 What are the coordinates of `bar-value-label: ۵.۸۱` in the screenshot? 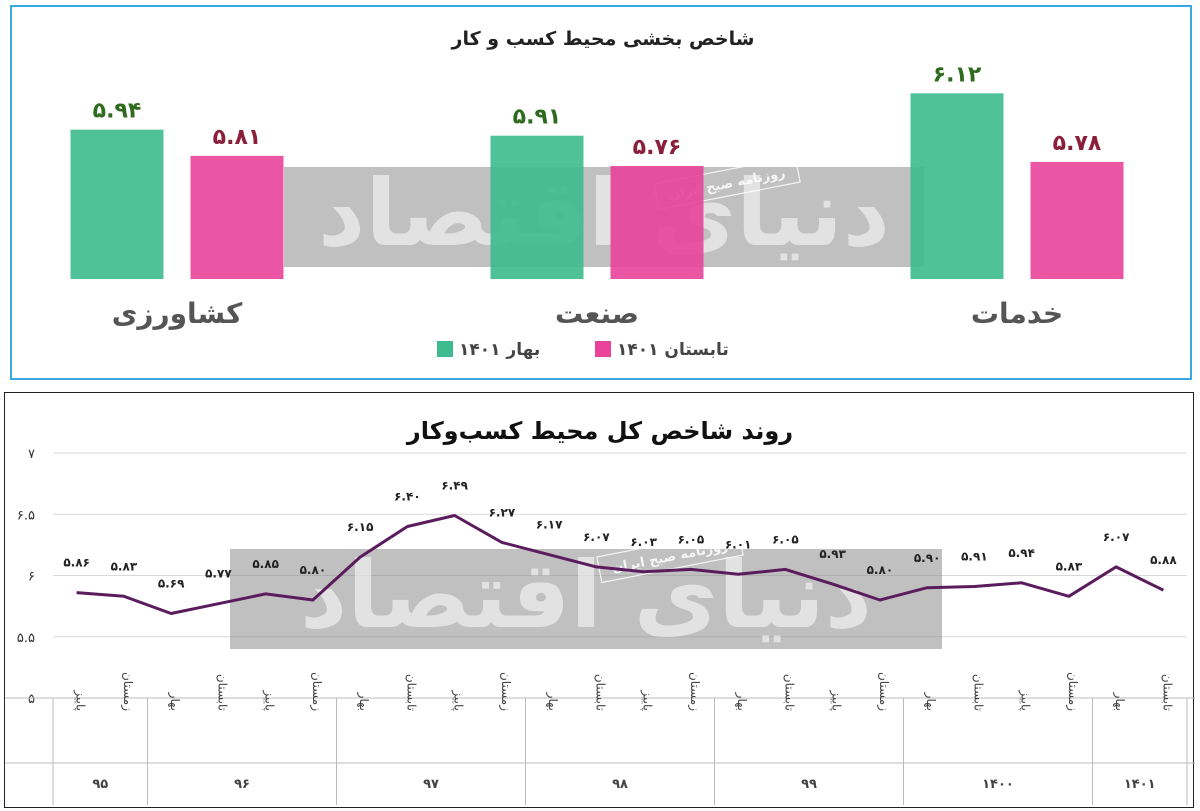 It's located at (237, 137).